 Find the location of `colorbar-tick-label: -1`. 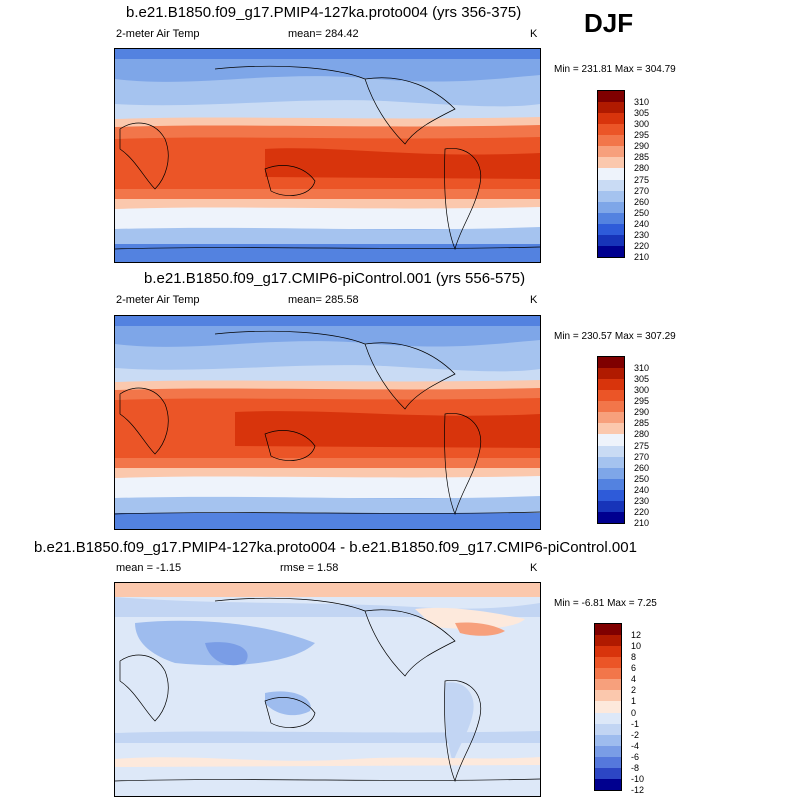

colorbar-tick-label: -1 is located at coordinates (635, 723).